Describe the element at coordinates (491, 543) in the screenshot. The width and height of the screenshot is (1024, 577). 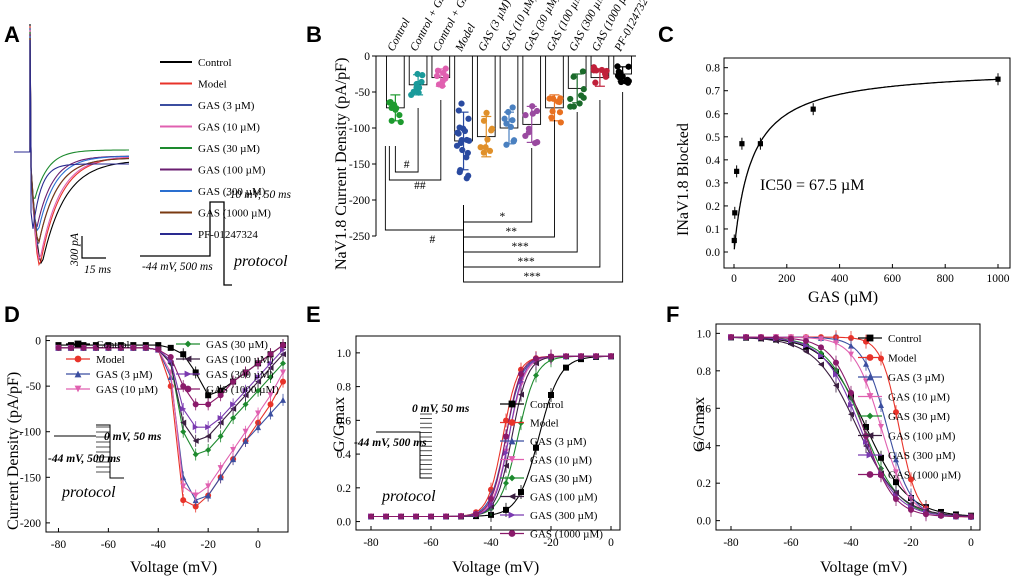
I see `xtick-label: -40` at that location.